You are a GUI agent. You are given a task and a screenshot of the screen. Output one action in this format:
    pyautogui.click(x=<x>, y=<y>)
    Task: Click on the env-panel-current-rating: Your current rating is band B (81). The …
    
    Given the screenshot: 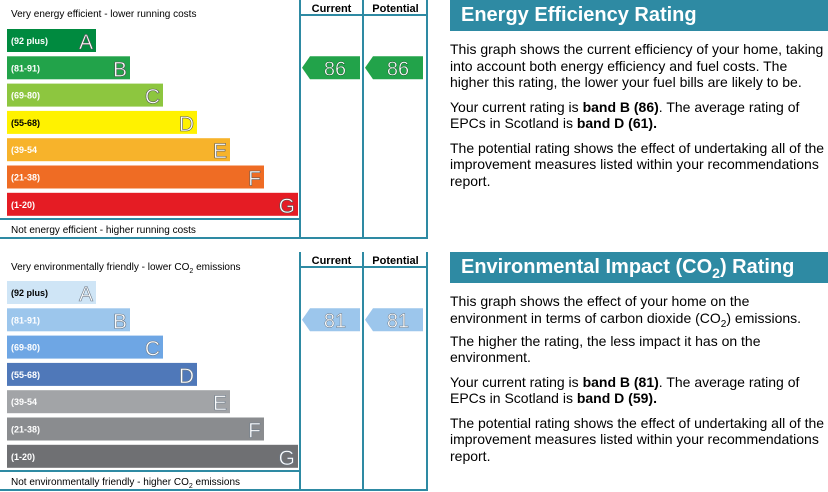 What is the action you would take?
    pyautogui.click(x=625, y=390)
    